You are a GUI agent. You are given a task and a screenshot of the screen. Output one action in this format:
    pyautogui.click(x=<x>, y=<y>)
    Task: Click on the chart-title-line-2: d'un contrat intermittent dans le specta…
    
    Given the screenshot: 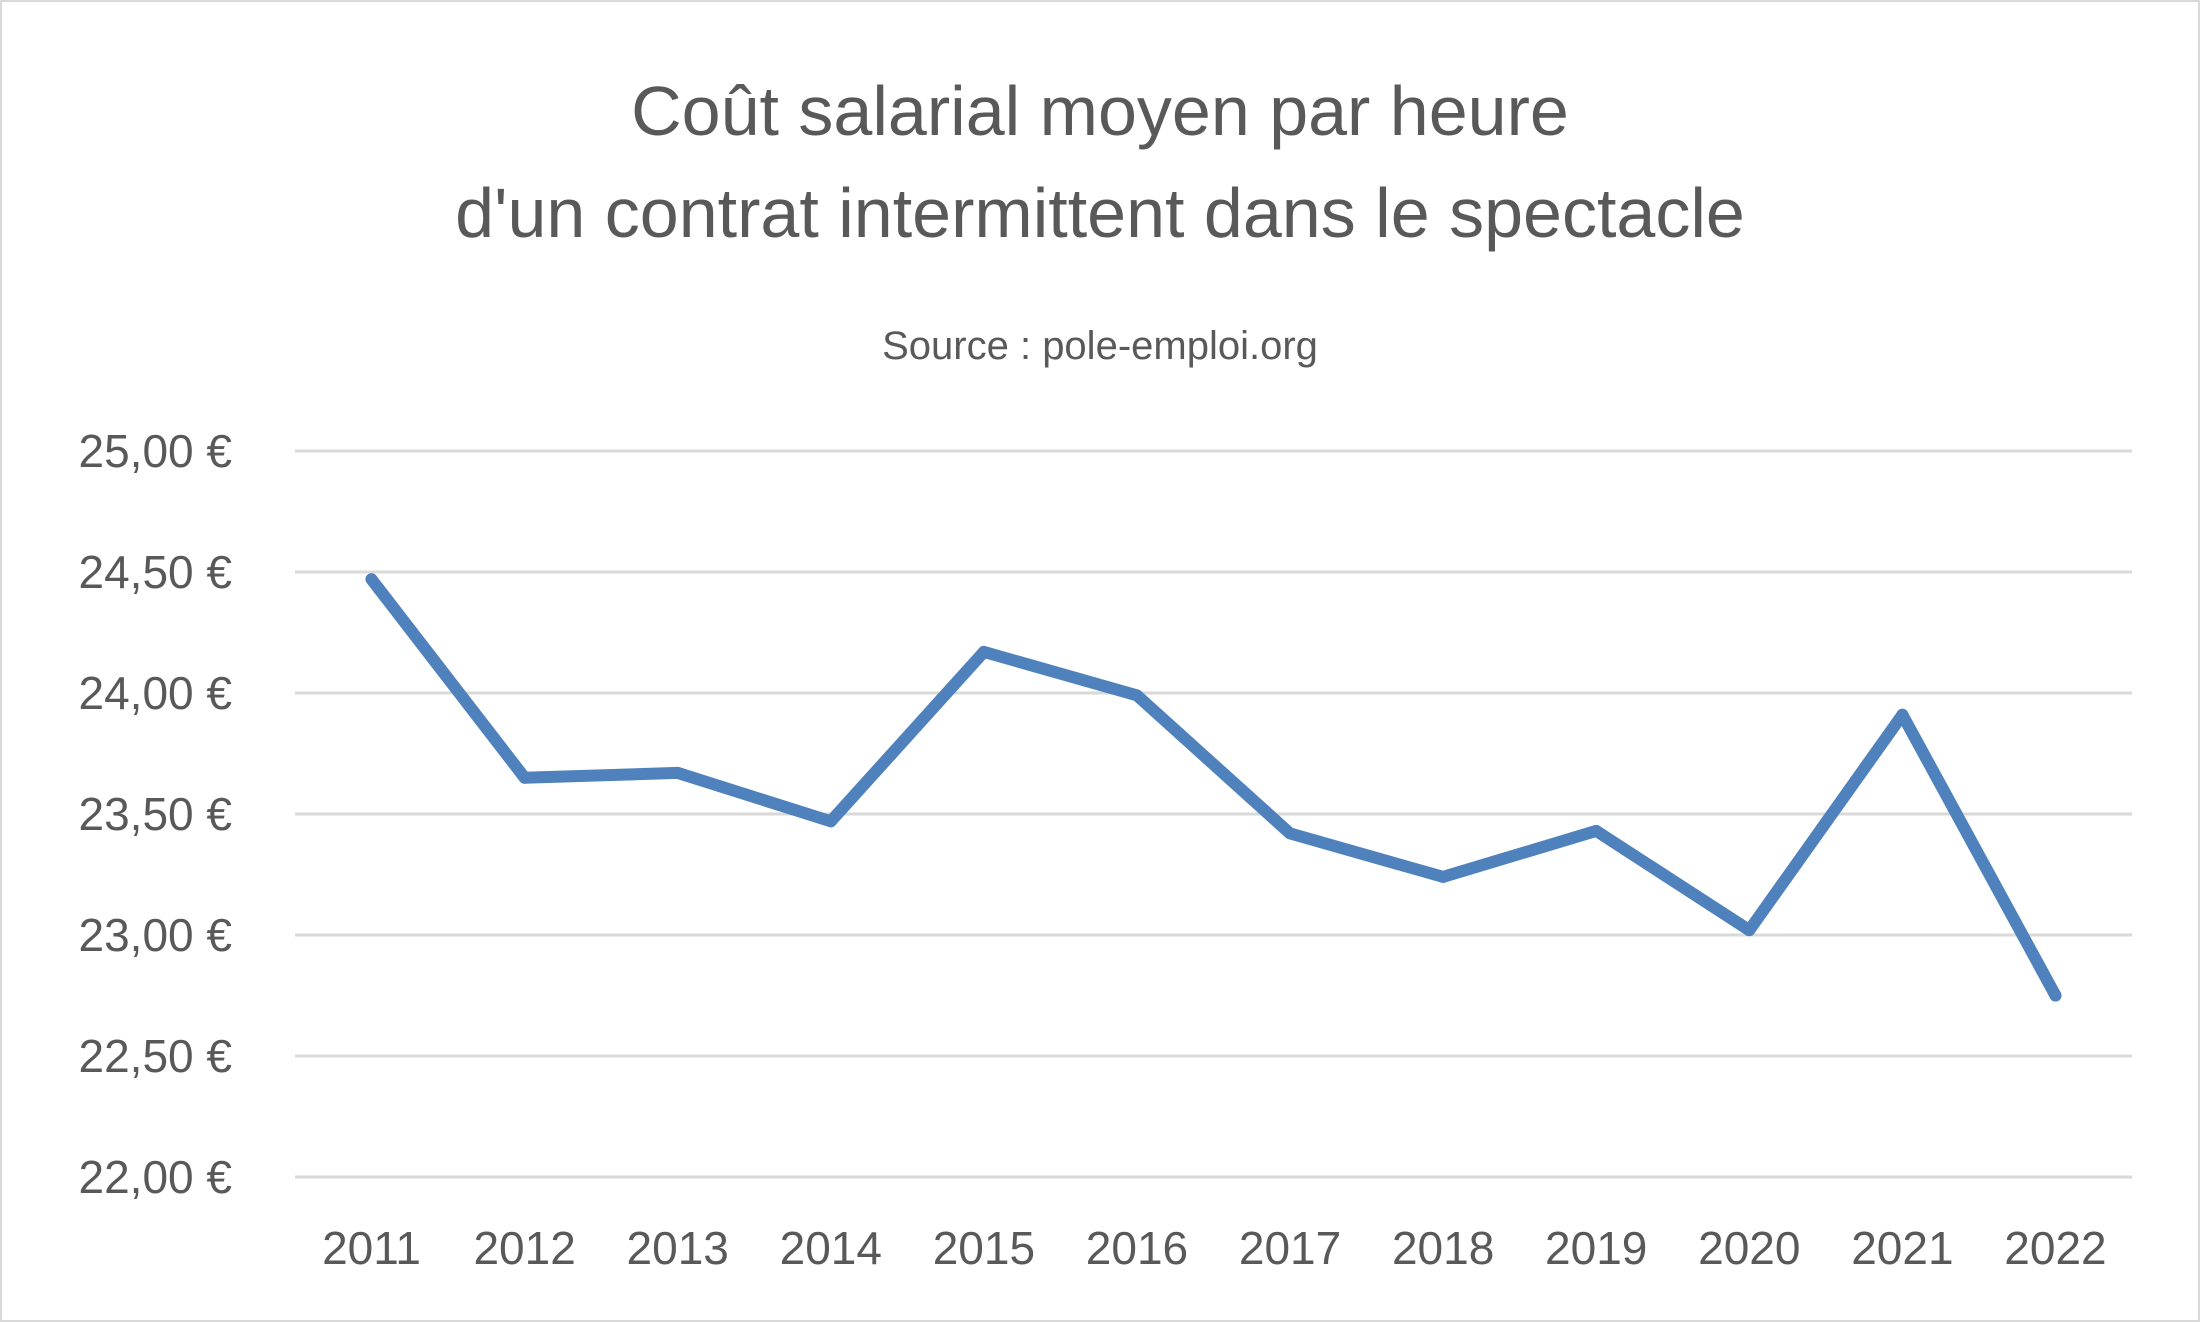 What is the action you would take?
    pyautogui.click(x=1100, y=213)
    